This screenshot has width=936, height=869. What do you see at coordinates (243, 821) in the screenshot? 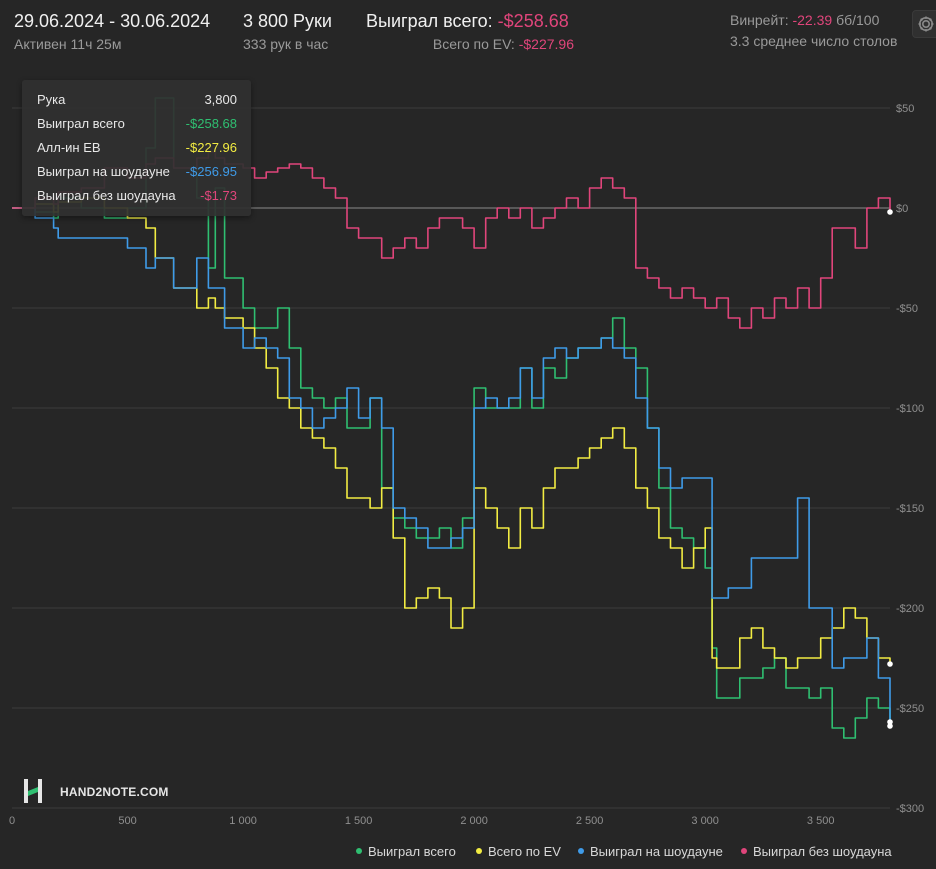
I see `x-tick-label: 1 000` at bounding box center [243, 821].